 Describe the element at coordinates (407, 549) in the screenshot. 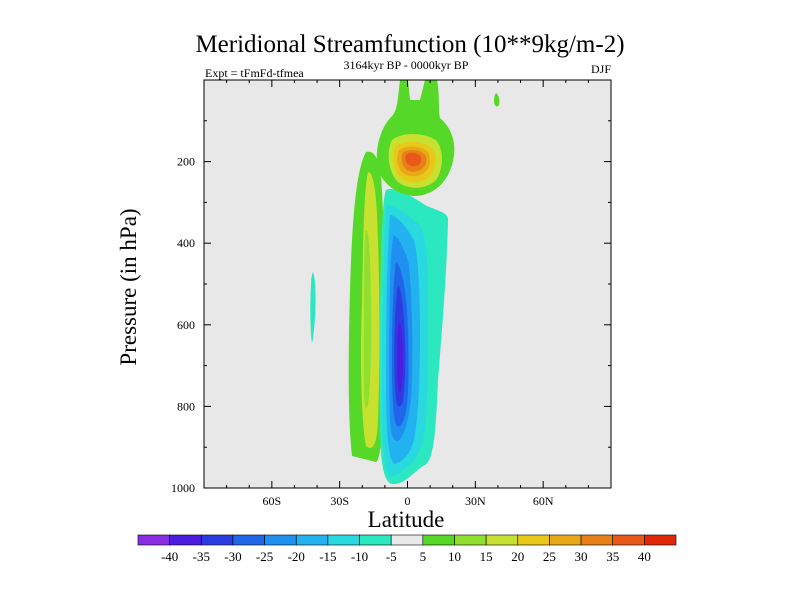

I see `colorbar: -40 -35 -30 -25 -20 -15 -10 -5 5 10 15 20 25 30 35 40` at that location.